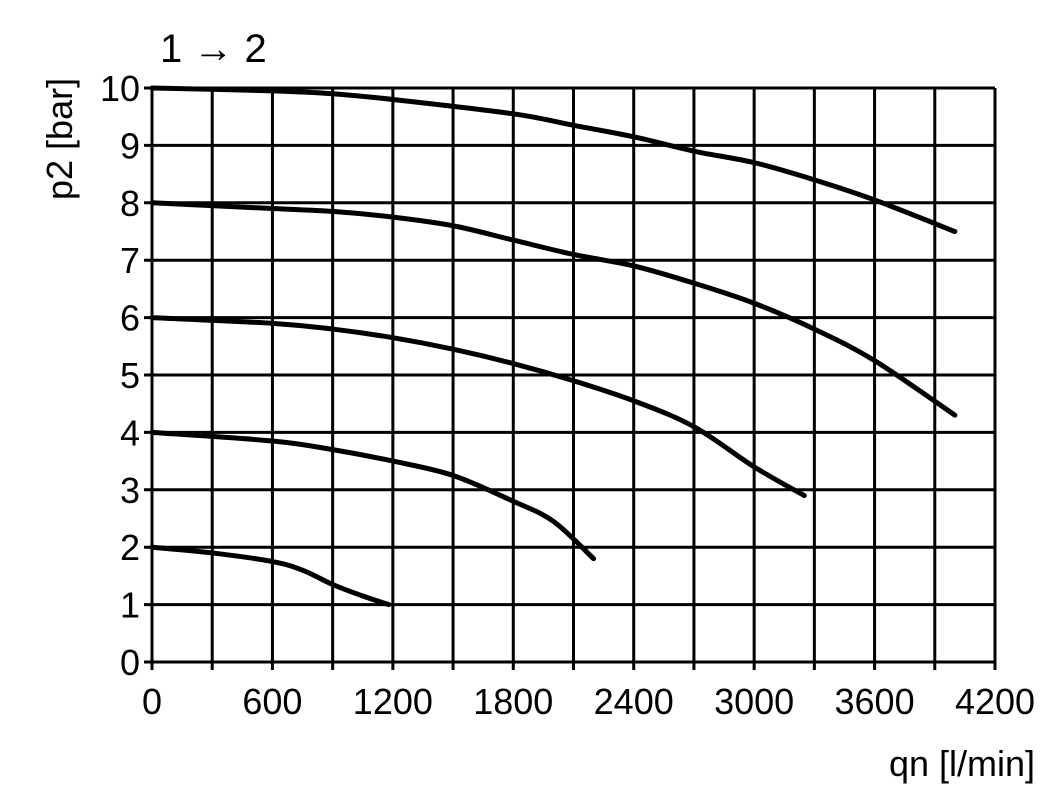 The image size is (1051, 808). I want to click on x-tick-label: 600, so click(272, 701).